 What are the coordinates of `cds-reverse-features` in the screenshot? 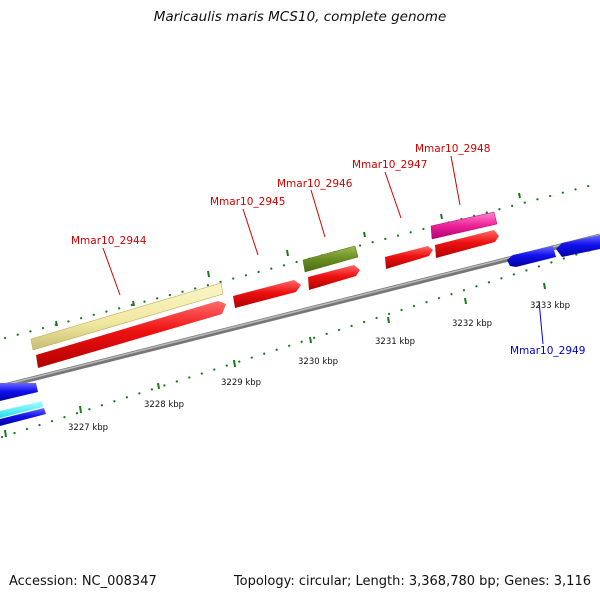 It's located at (553, 251).